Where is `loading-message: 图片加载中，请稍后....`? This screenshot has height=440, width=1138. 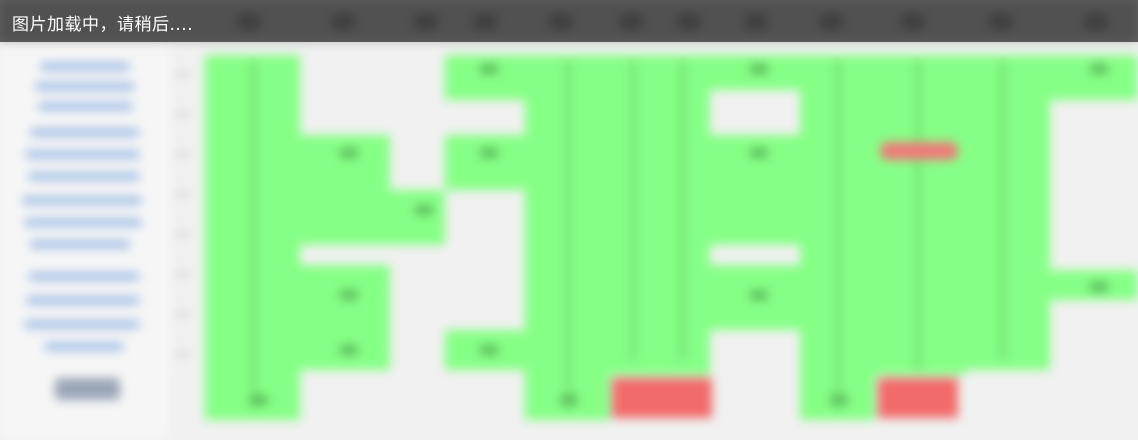
loading-message: 图片加载中，请稍后.... is located at coordinates (103, 25).